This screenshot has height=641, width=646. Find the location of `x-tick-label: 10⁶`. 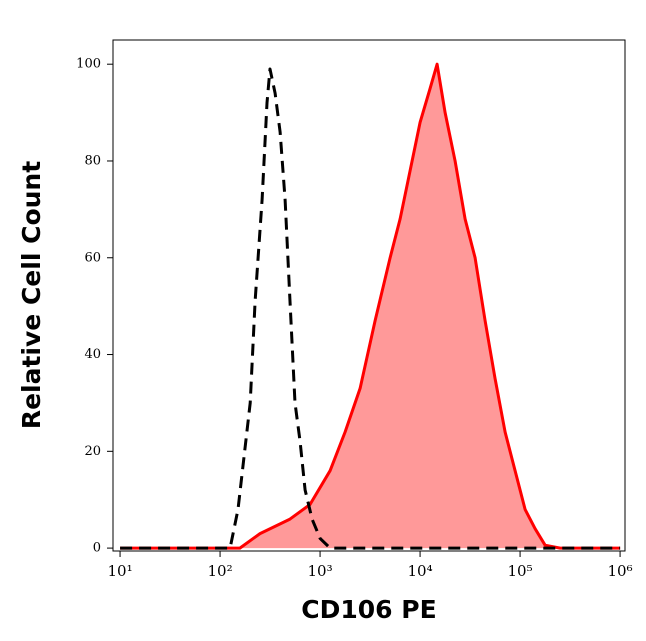

x-tick-label: 10⁶ is located at coordinates (620, 571).